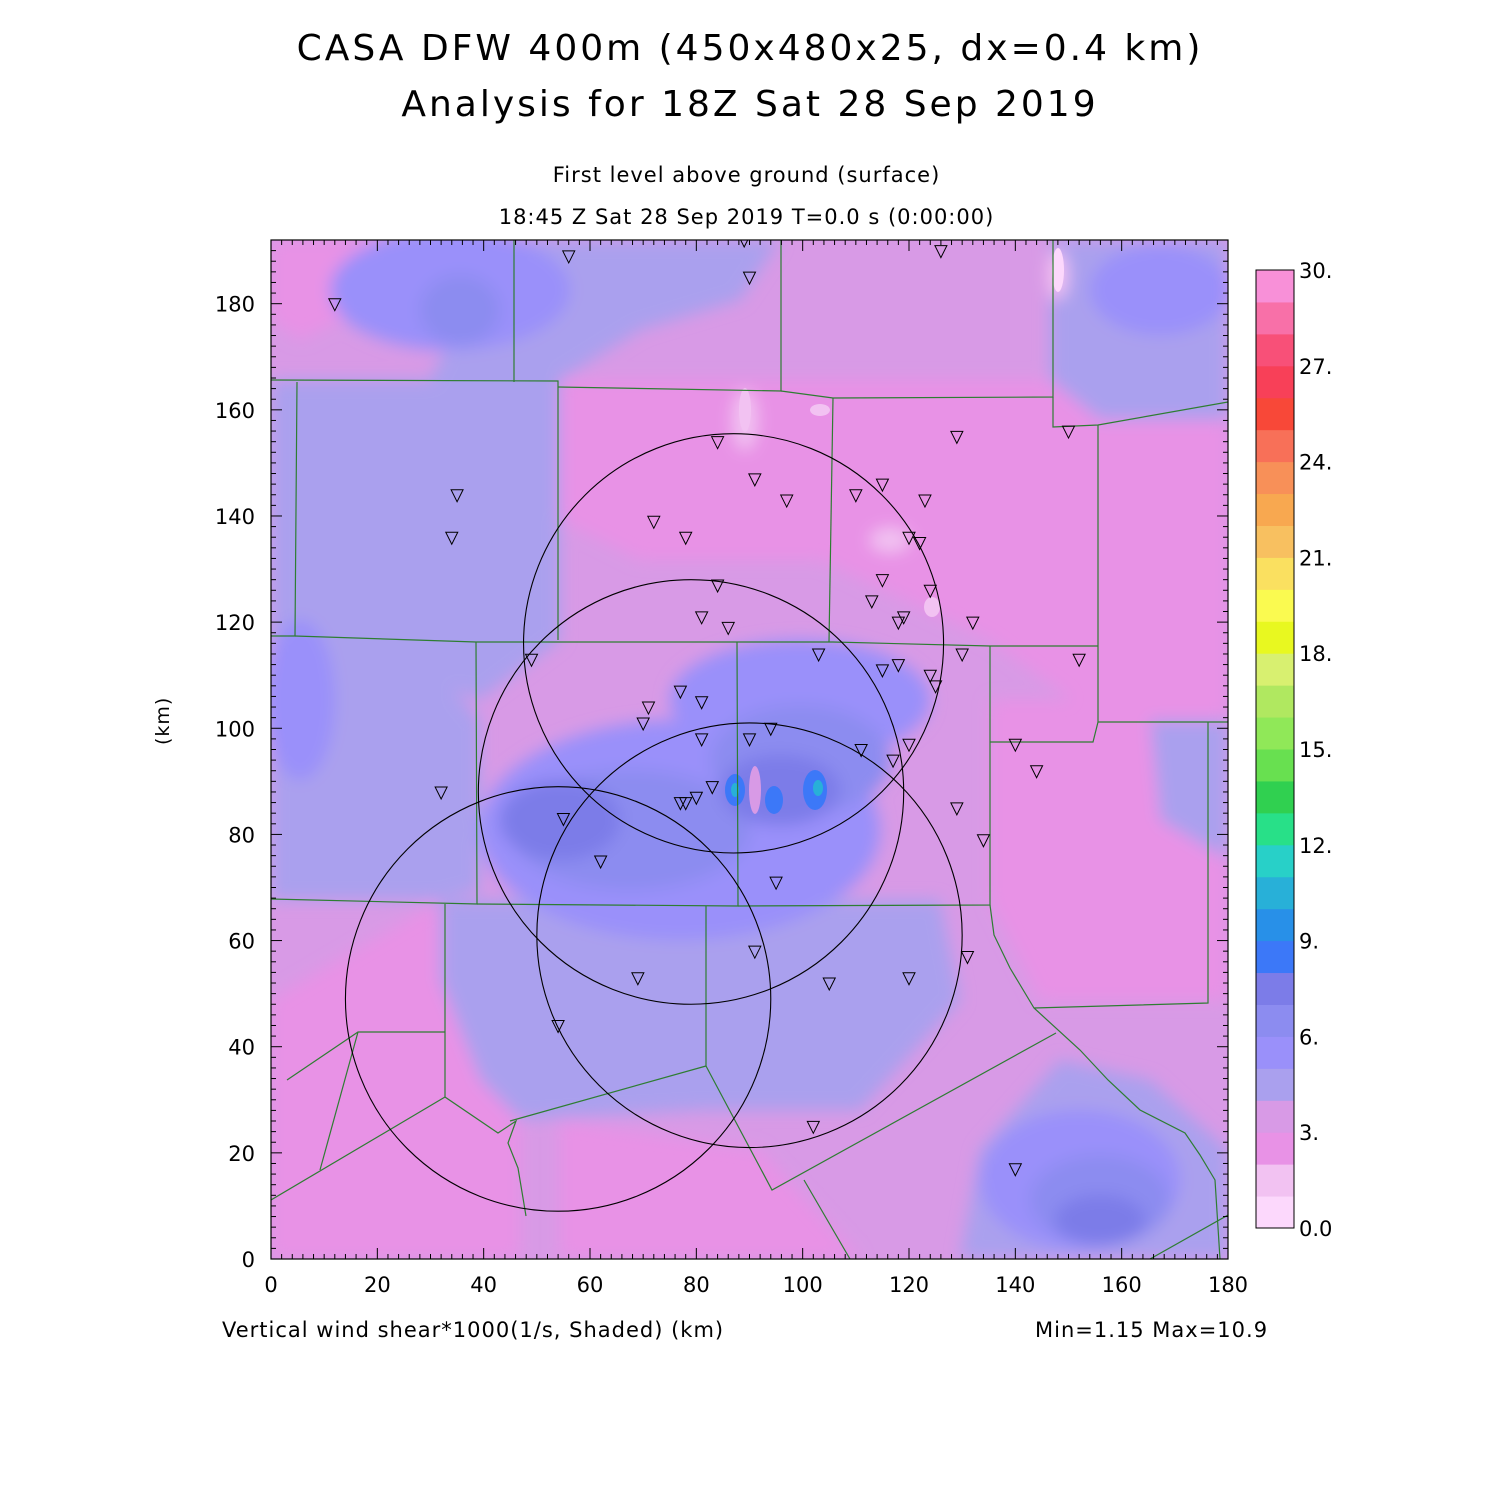 The width and height of the screenshot is (1500, 1500). I want to click on x-tick-label: 160, so click(1122, 1285).